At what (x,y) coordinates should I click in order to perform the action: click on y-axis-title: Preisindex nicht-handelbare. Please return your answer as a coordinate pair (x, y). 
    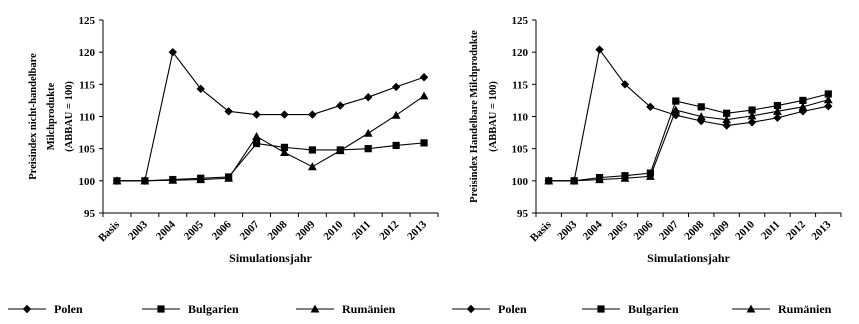
    Looking at the image, I should click on (33, 116).